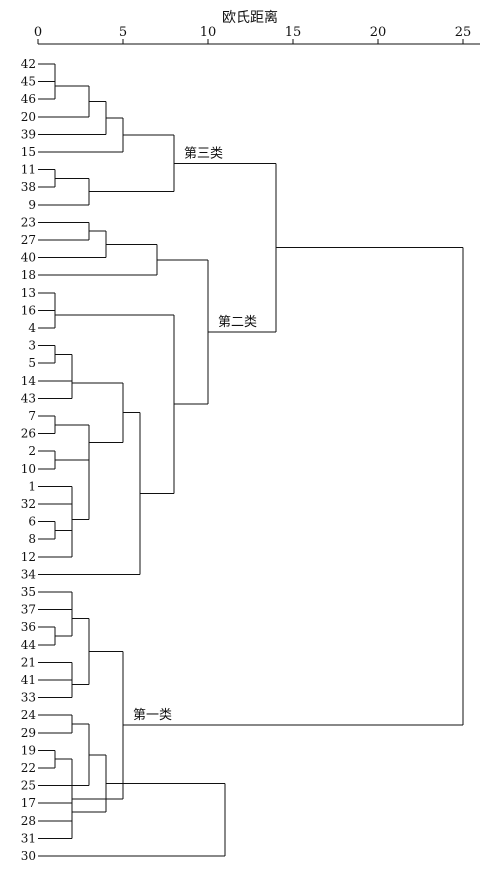 This screenshot has width=502, height=876. What do you see at coordinates (28, 293) in the screenshot?
I see `leaf-label: 13` at bounding box center [28, 293].